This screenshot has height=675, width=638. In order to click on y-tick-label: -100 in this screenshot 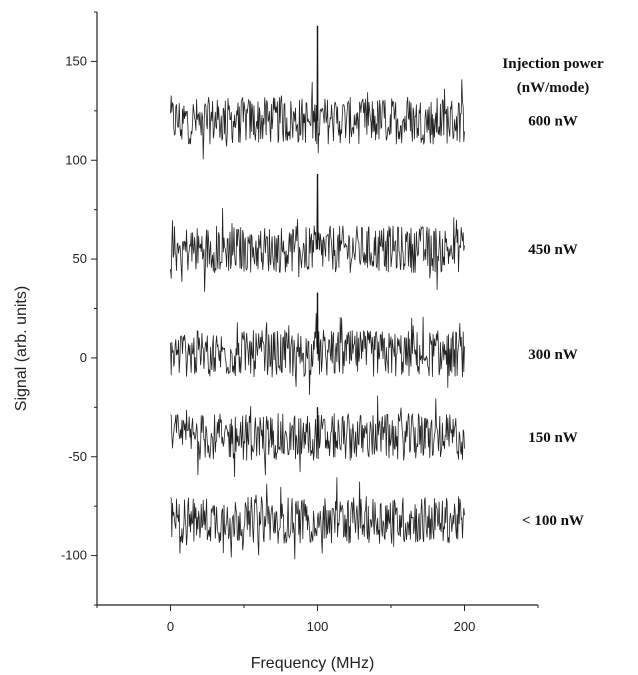, I will do `click(74, 555)`.